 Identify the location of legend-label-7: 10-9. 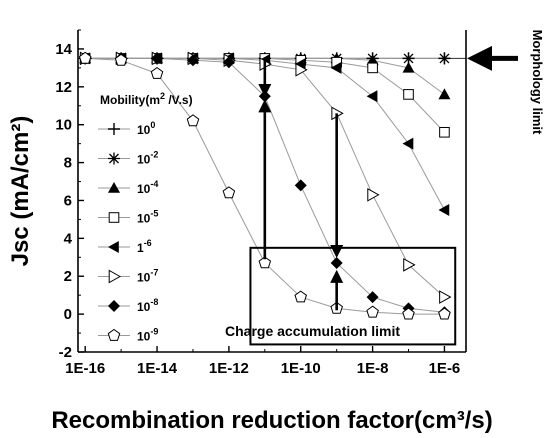
(147, 335).